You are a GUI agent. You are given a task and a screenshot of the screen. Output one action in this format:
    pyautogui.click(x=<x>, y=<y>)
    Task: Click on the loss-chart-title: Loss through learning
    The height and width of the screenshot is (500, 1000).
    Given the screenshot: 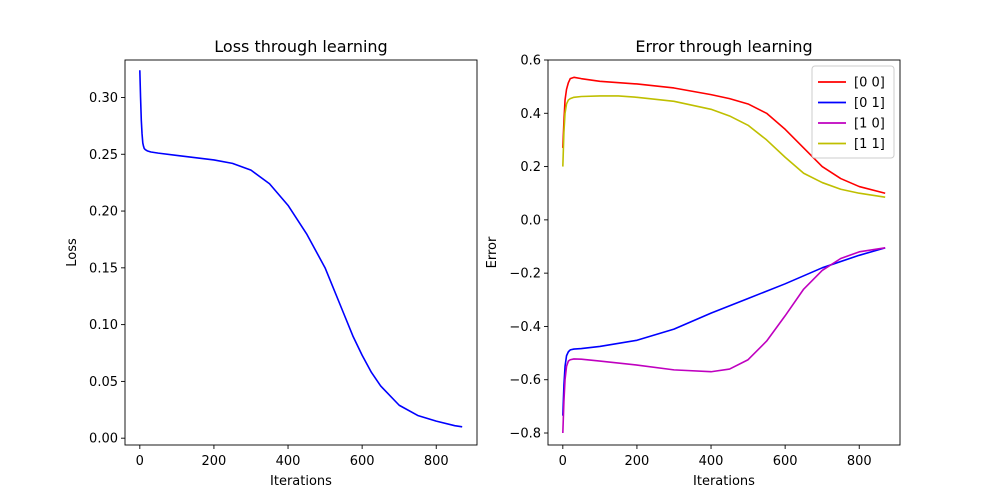 What is the action you would take?
    pyautogui.click(x=300, y=46)
    